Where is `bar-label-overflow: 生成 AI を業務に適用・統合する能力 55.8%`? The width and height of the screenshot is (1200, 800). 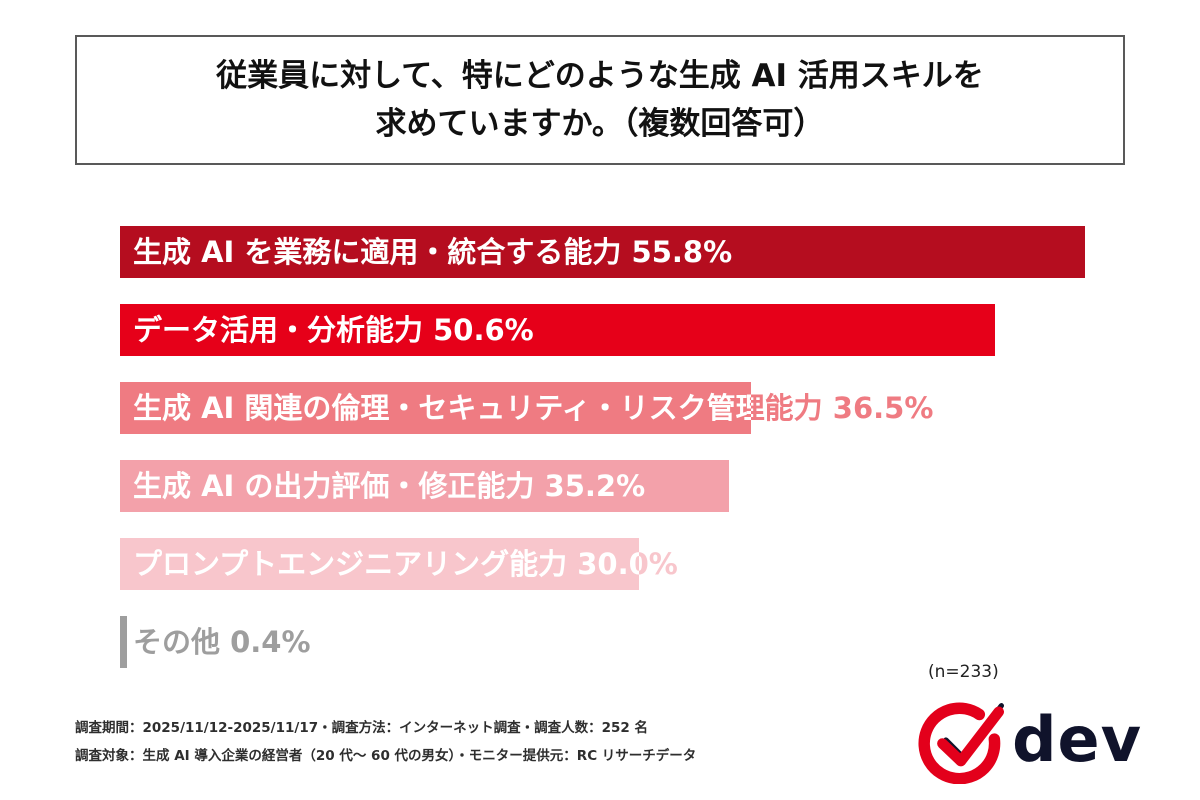 bar-label-overflow: 生成 AI を業務に適用・統合する能力 55.8% is located at coordinates (433, 252).